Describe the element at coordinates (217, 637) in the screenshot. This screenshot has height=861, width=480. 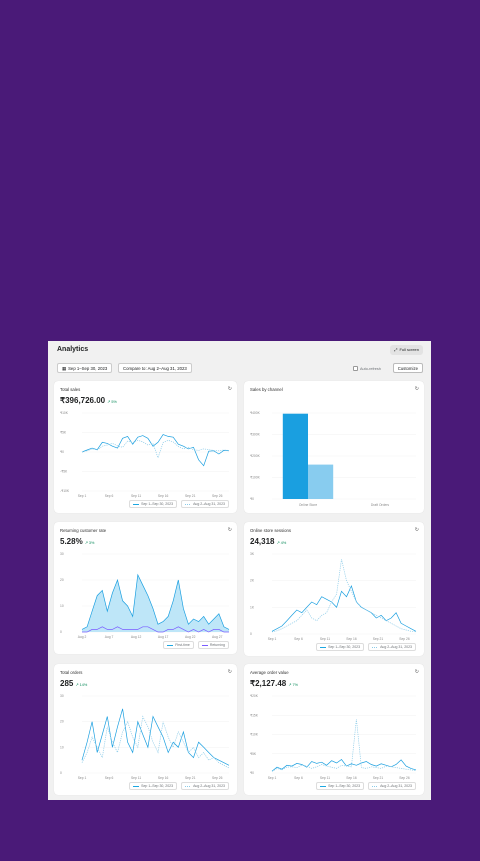
I see `x-tick-label: Aug 27` at that location.